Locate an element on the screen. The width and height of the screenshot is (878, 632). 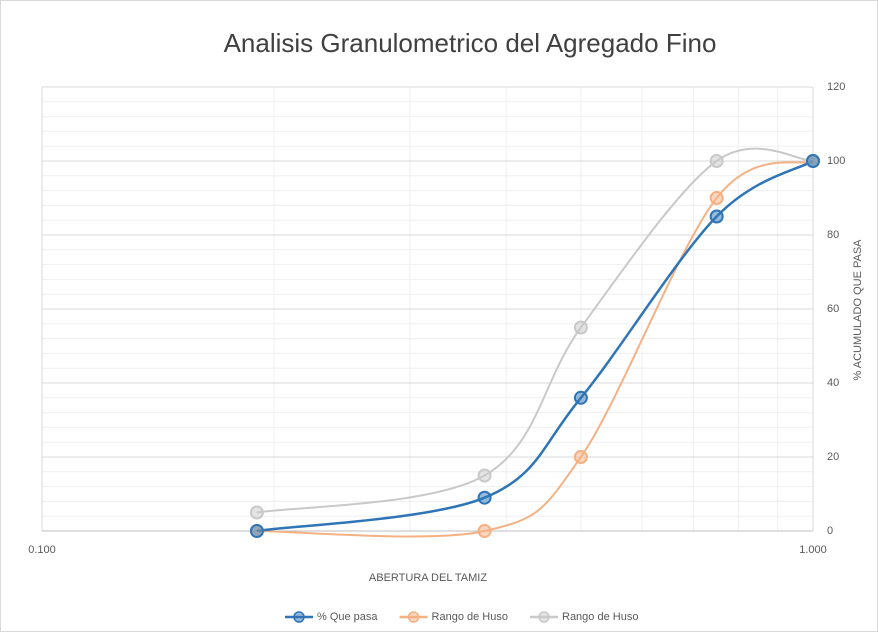
y-tick-label: 60 is located at coordinates (833, 309).